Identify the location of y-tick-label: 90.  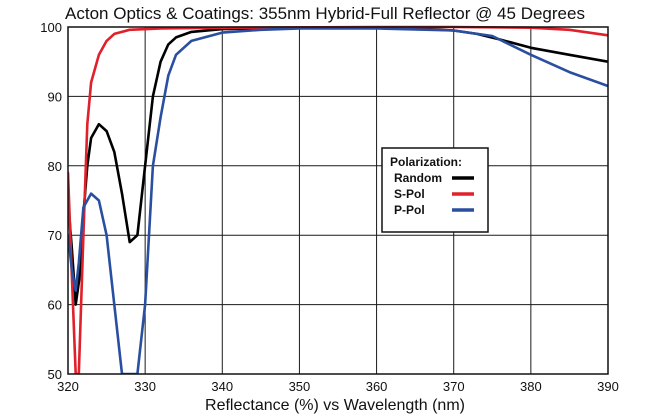
(55, 96).